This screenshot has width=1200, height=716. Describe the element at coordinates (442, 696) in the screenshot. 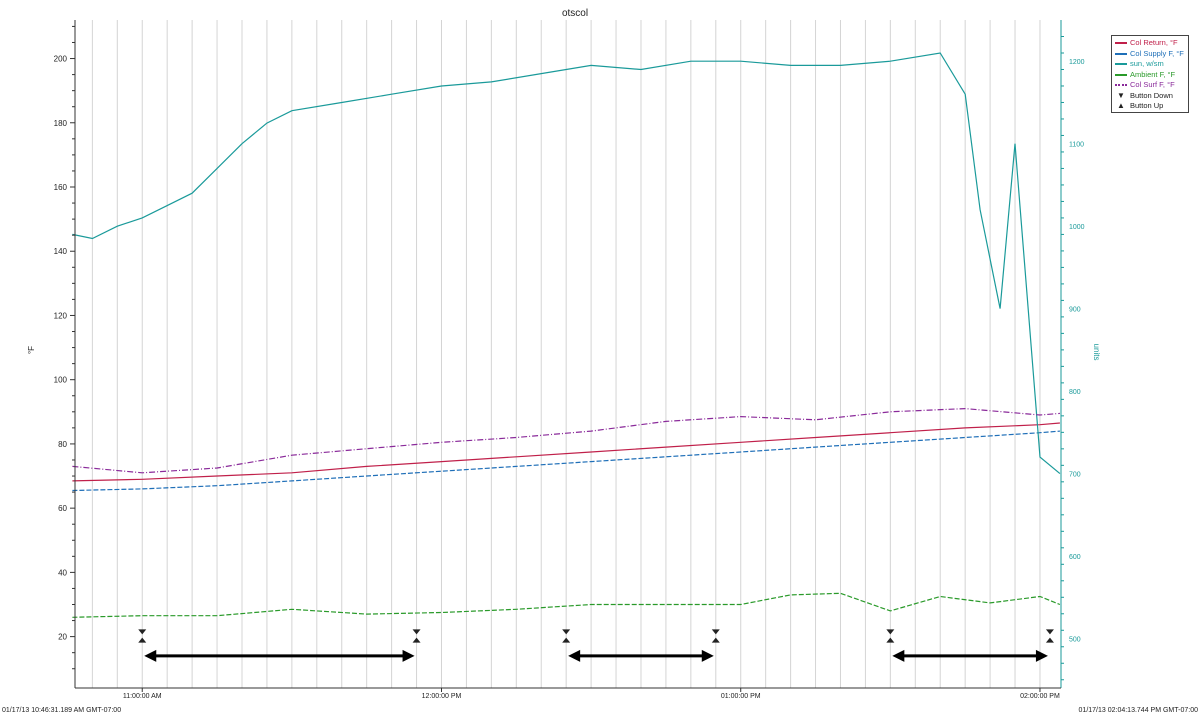

I see `x-tick-label: 12:00:00 PM` at that location.